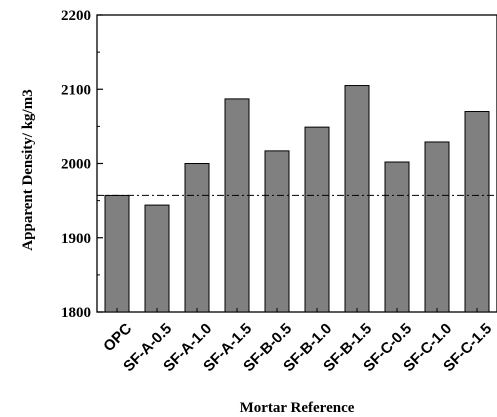 This screenshot has height=417, width=497. Describe the element at coordinates (117, 337) in the screenshot. I see `x-tick-label: OPC` at that location.